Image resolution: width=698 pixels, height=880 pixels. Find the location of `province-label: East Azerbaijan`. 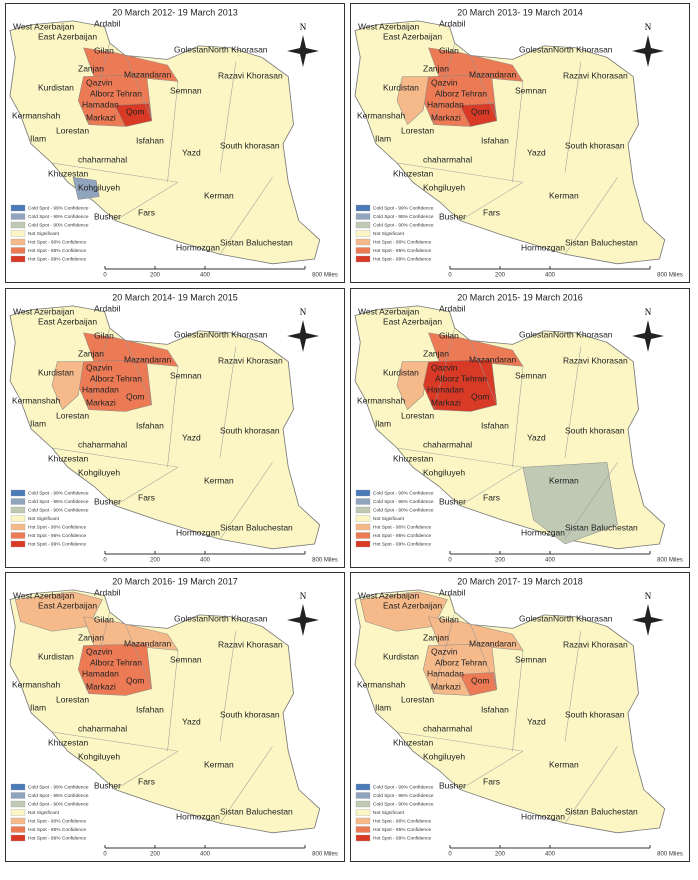

province-label: East Azerbaijan is located at coordinates (412, 321).